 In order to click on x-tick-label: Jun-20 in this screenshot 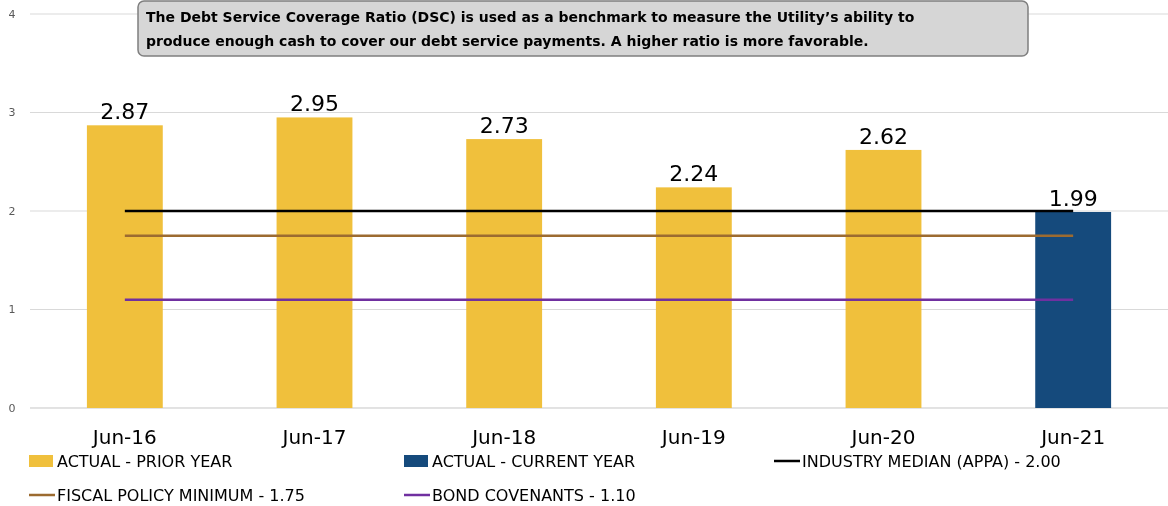, I will do `click(882, 437)`.